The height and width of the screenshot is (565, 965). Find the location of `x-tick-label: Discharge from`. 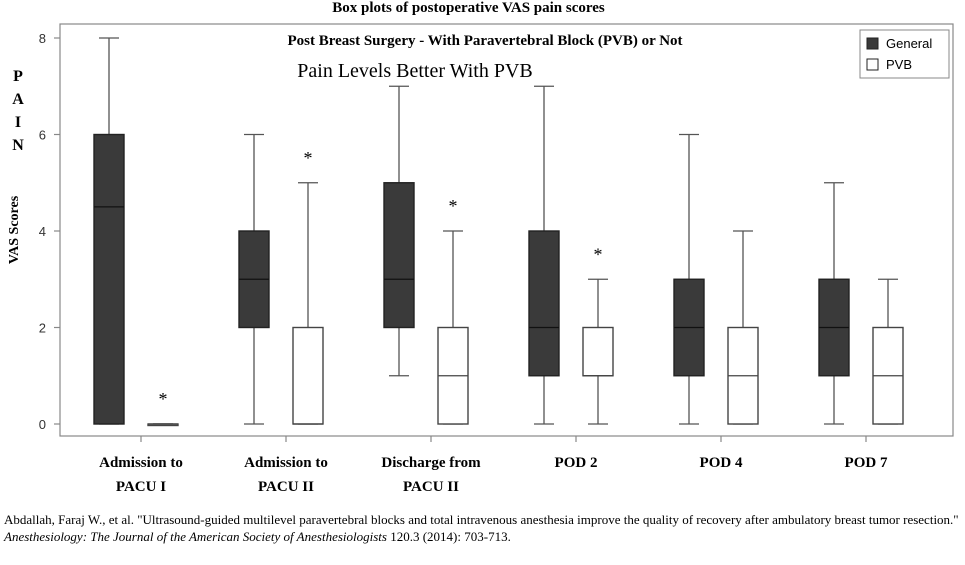

x-tick-label: Discharge from is located at coordinates (431, 463).